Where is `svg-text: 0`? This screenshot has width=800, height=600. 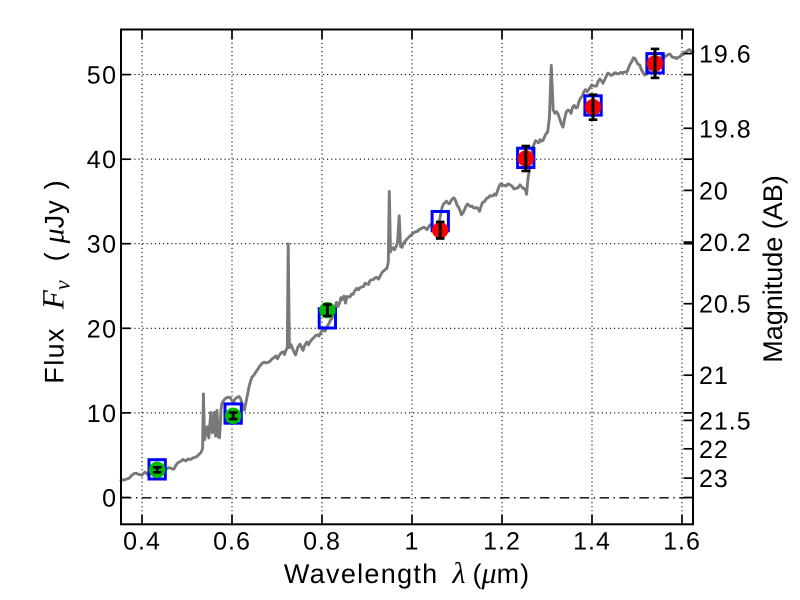
svg-text: 0 is located at coordinates (109, 499).